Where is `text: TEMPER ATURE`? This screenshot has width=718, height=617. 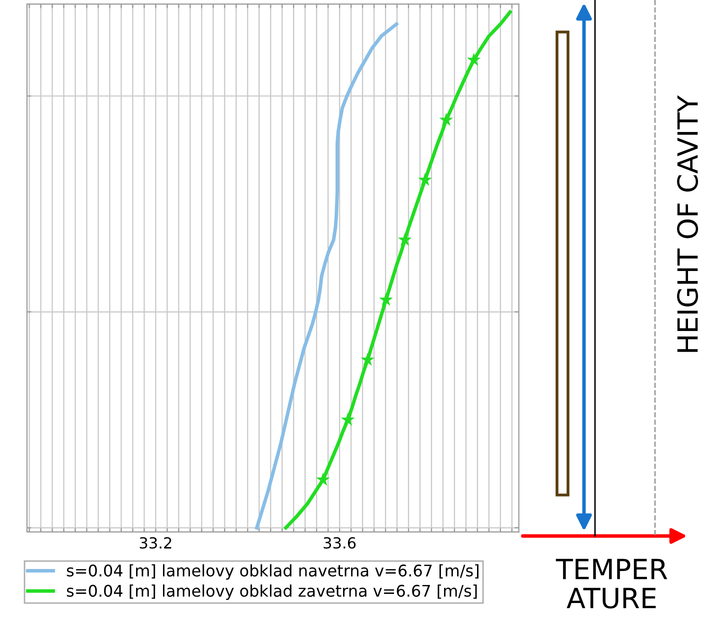
text: TEMPER ATURE is located at coordinates (612, 583).